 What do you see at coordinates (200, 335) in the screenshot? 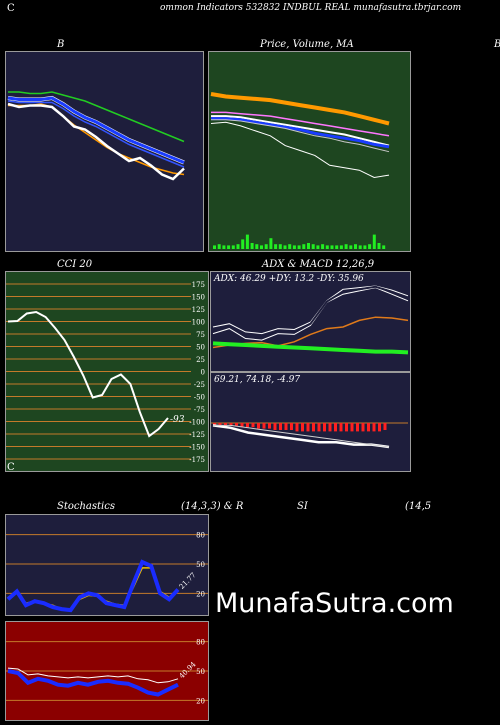
I see `cci-tick-label: 75` at bounding box center [200, 335].